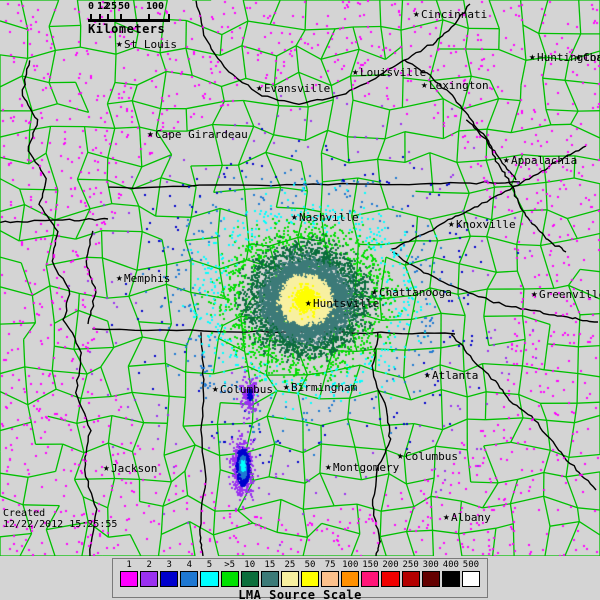 Image resolution: width=600 pixels, height=600 pixels. What do you see at coordinates (129, 17) in the screenshot?
I see `scale-bar-graphic` at bounding box center [129, 17].